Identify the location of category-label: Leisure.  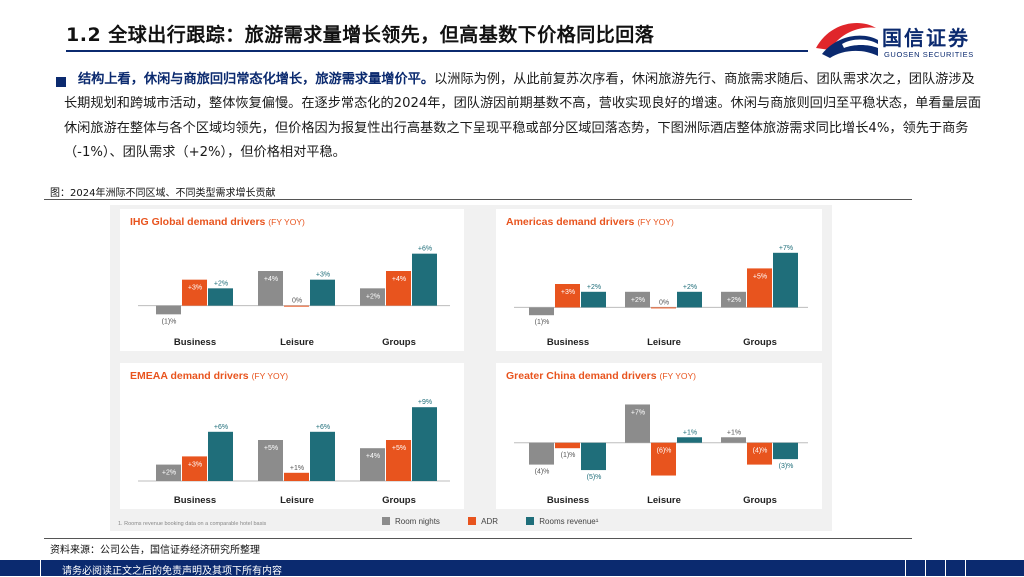
(297, 342).